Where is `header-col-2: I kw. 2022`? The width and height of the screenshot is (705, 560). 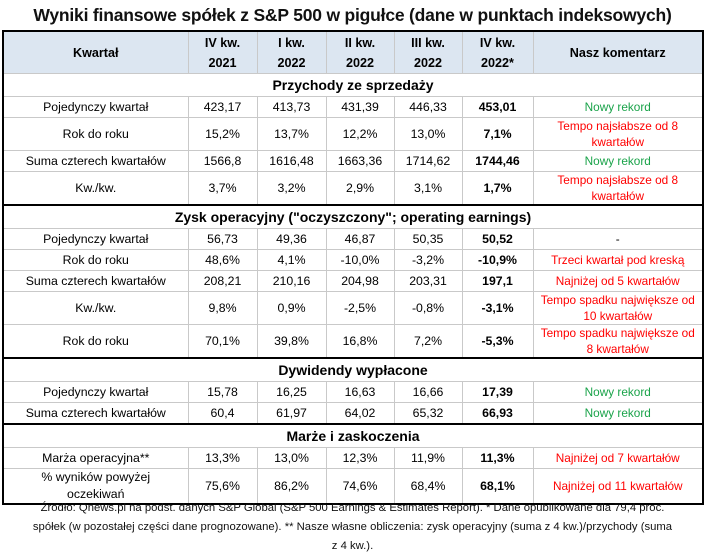
header-col-2: I kw. 2022 is located at coordinates (291, 52).